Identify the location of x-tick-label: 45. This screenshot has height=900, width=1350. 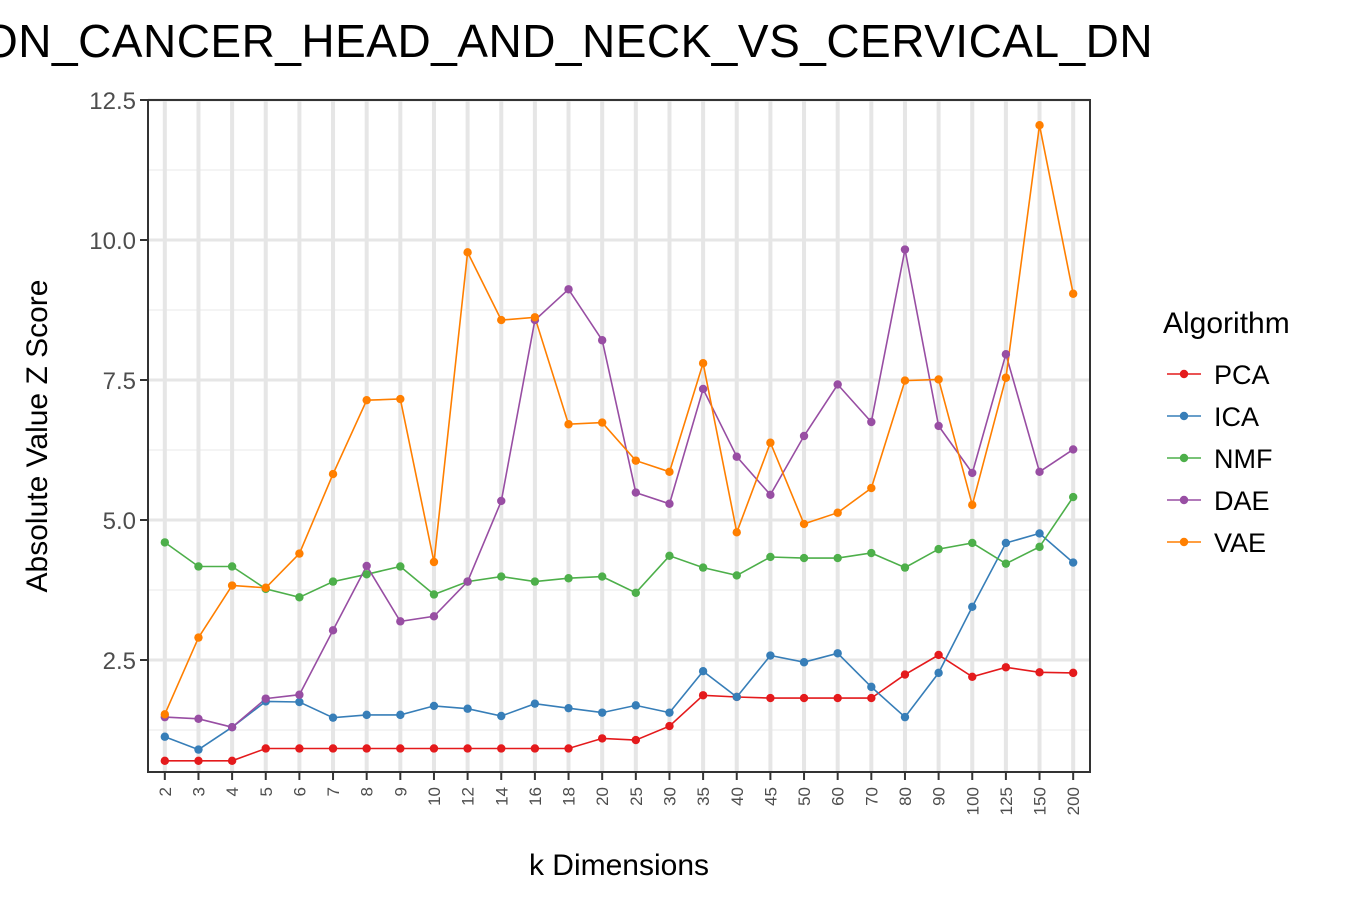
(770, 796).